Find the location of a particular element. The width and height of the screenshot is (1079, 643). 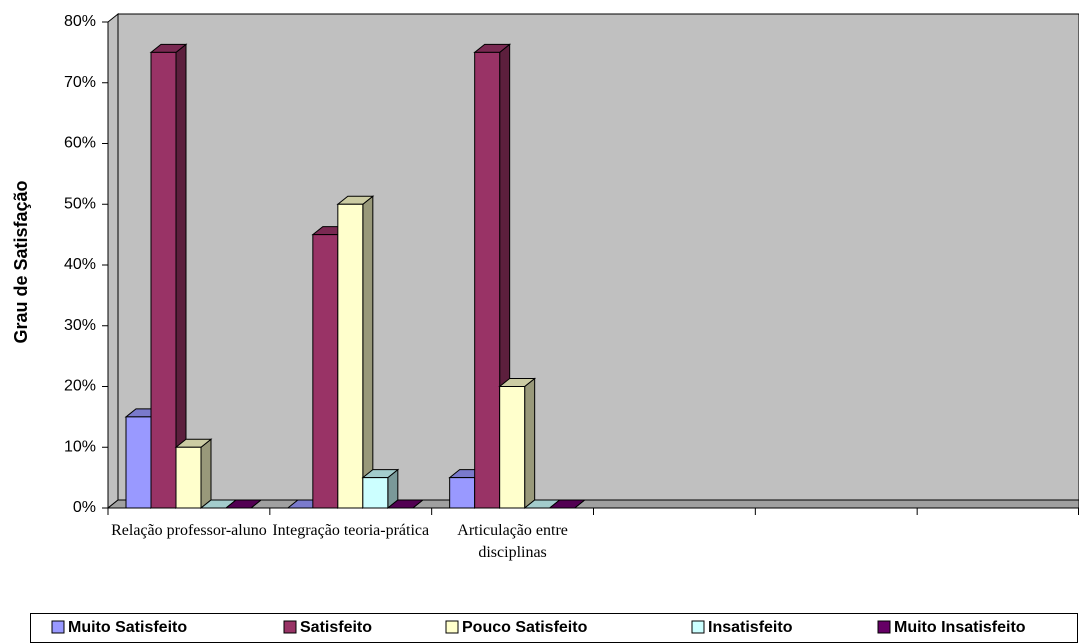

legend-label: Insatisfeito is located at coordinates (750, 627).